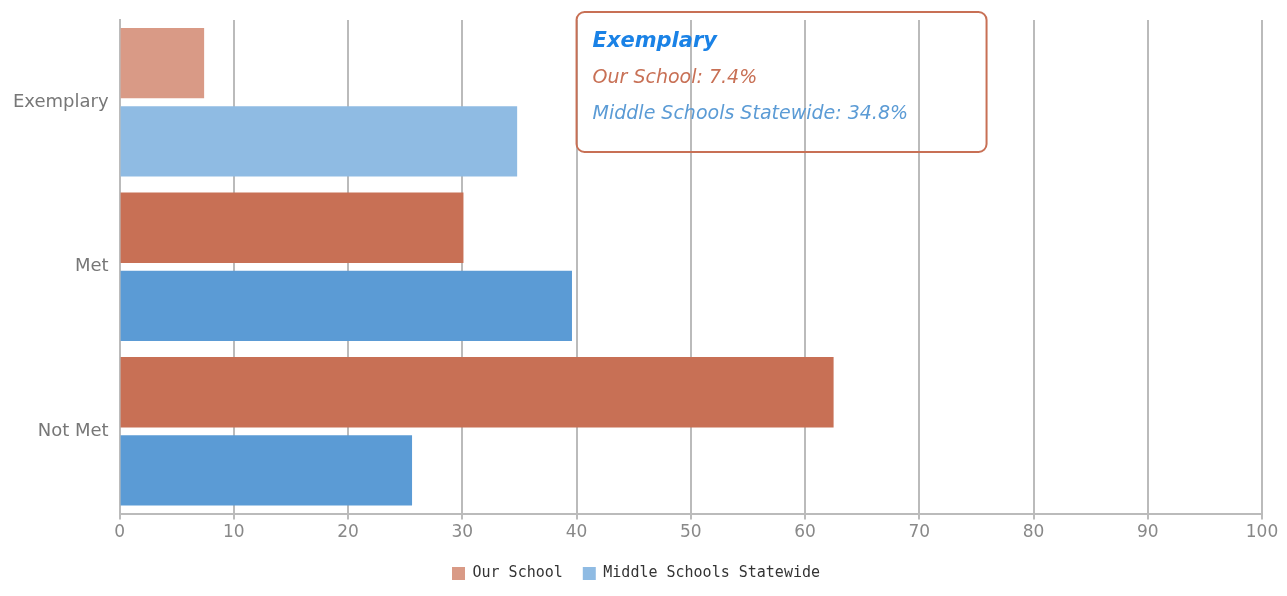  Describe the element at coordinates (655, 40) in the screenshot. I see `annotation: Exemplary` at that location.